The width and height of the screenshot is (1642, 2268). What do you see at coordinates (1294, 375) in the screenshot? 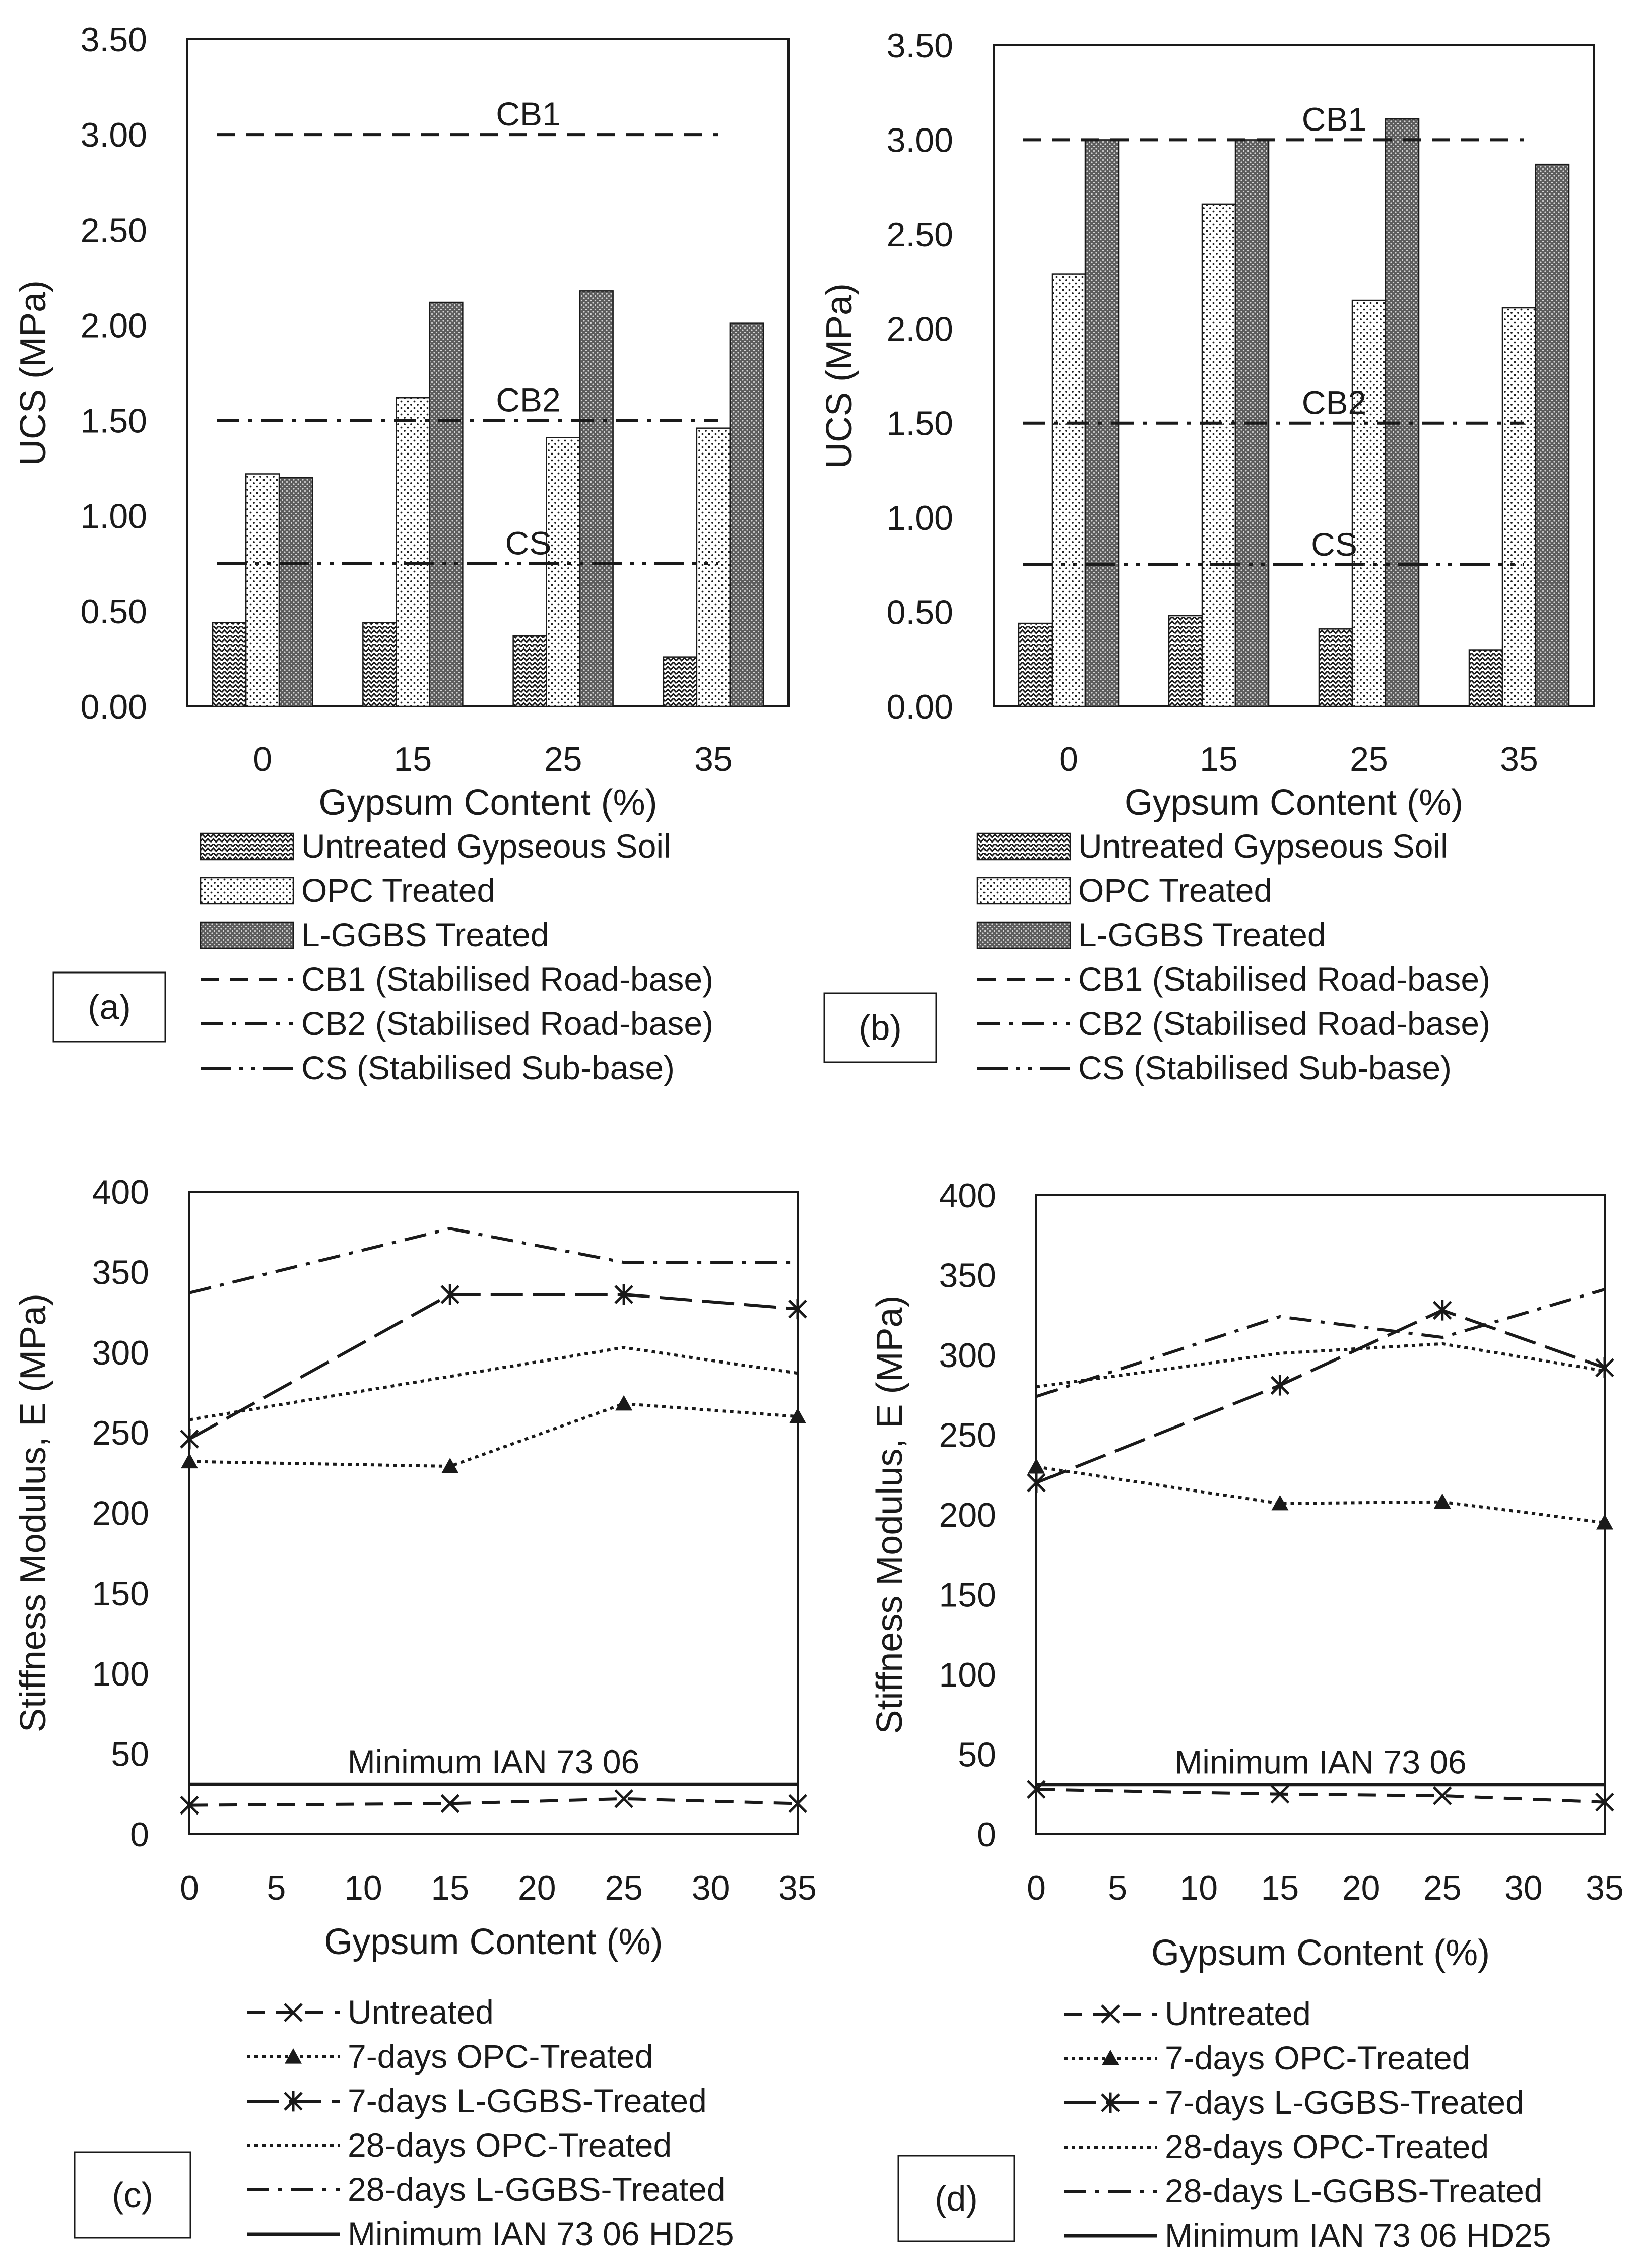
I see `plot-area` at bounding box center [1294, 375].